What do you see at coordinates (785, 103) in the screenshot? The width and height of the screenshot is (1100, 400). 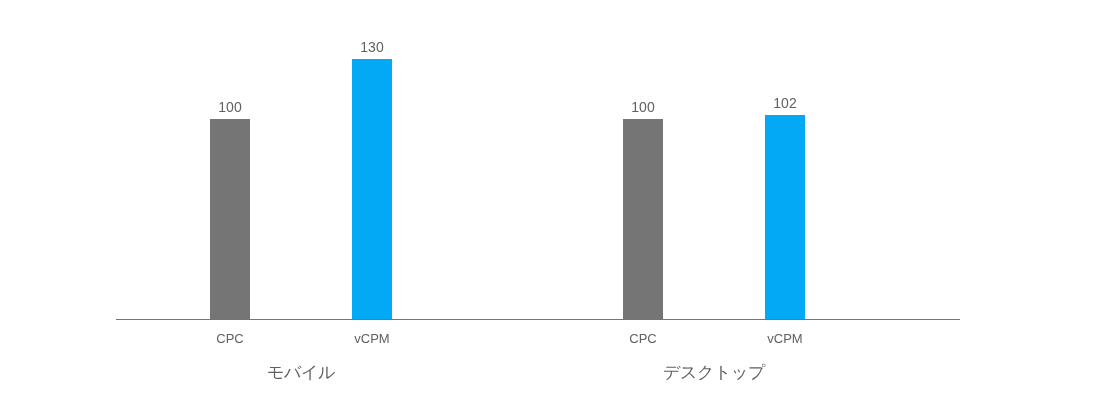 I see `data-label: 102` at bounding box center [785, 103].